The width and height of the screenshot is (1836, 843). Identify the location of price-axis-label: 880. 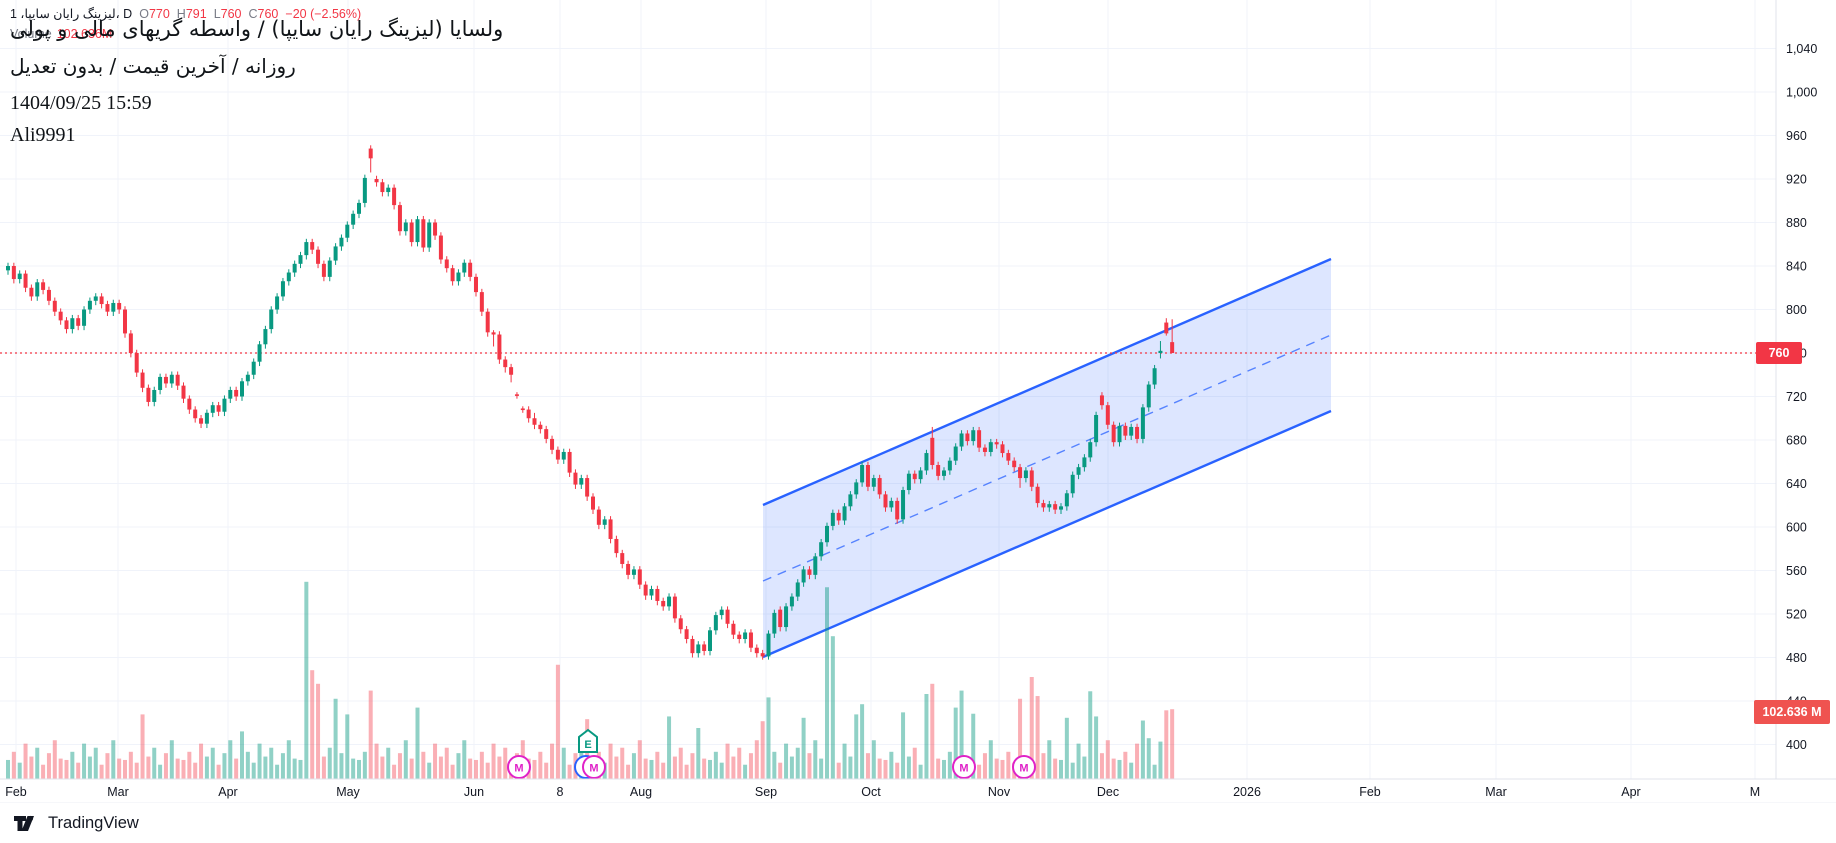
(1796, 223).